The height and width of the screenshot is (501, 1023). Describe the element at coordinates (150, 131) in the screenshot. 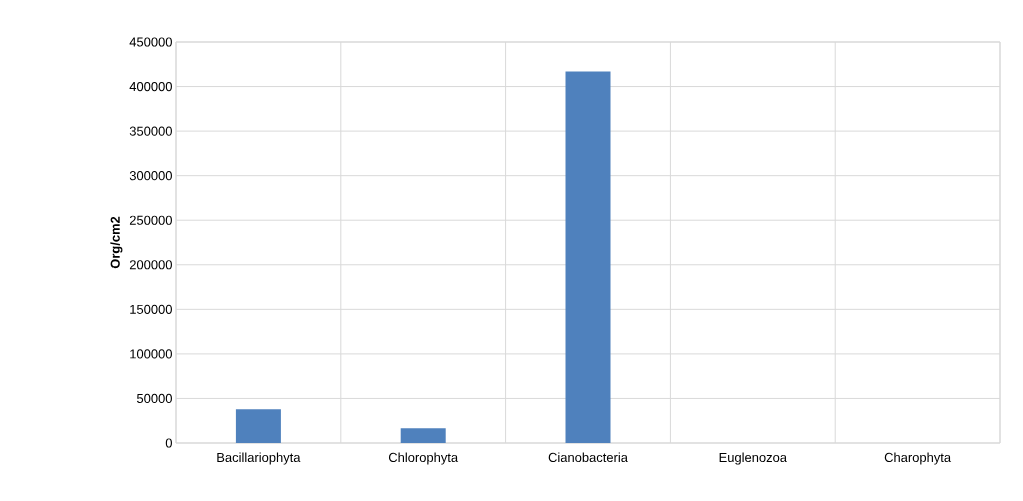

I see `y-tick-label: 350000` at that location.